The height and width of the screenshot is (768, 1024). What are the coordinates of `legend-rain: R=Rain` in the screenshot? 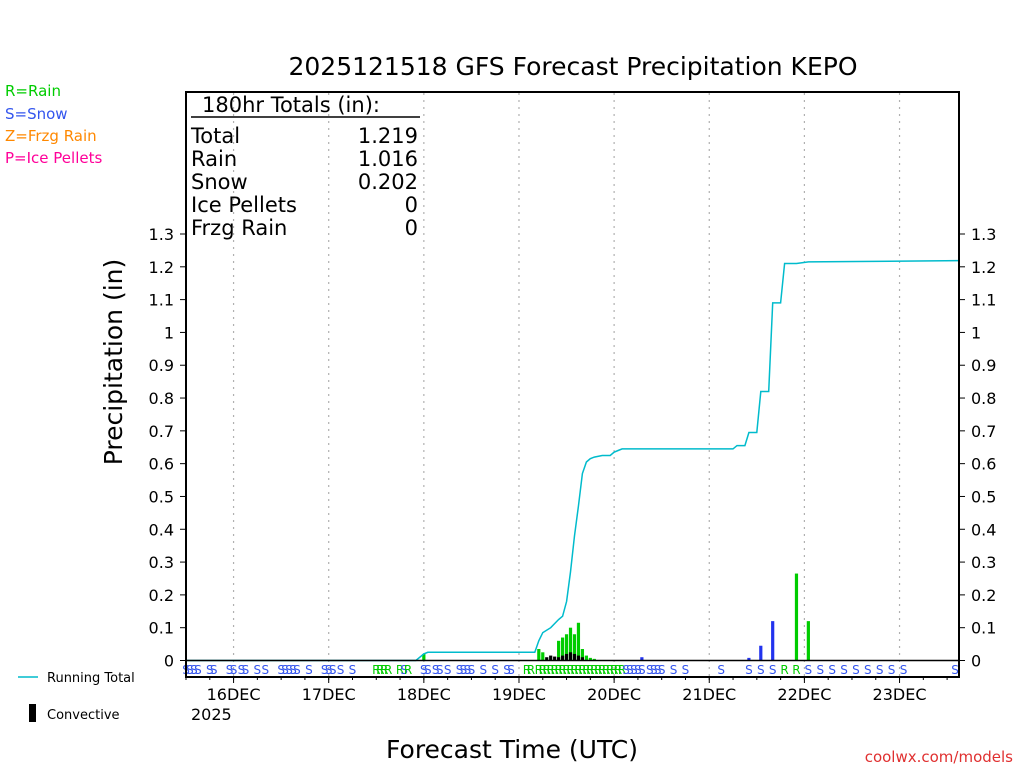 It's located at (33, 91).